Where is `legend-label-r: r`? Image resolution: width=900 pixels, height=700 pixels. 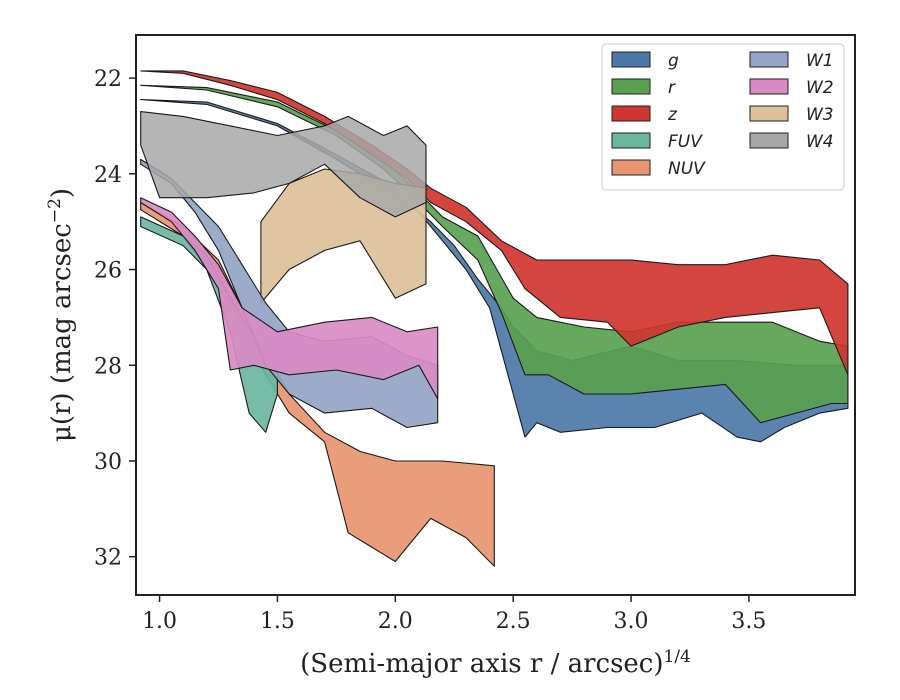 legend-label-r: r is located at coordinates (672, 88).